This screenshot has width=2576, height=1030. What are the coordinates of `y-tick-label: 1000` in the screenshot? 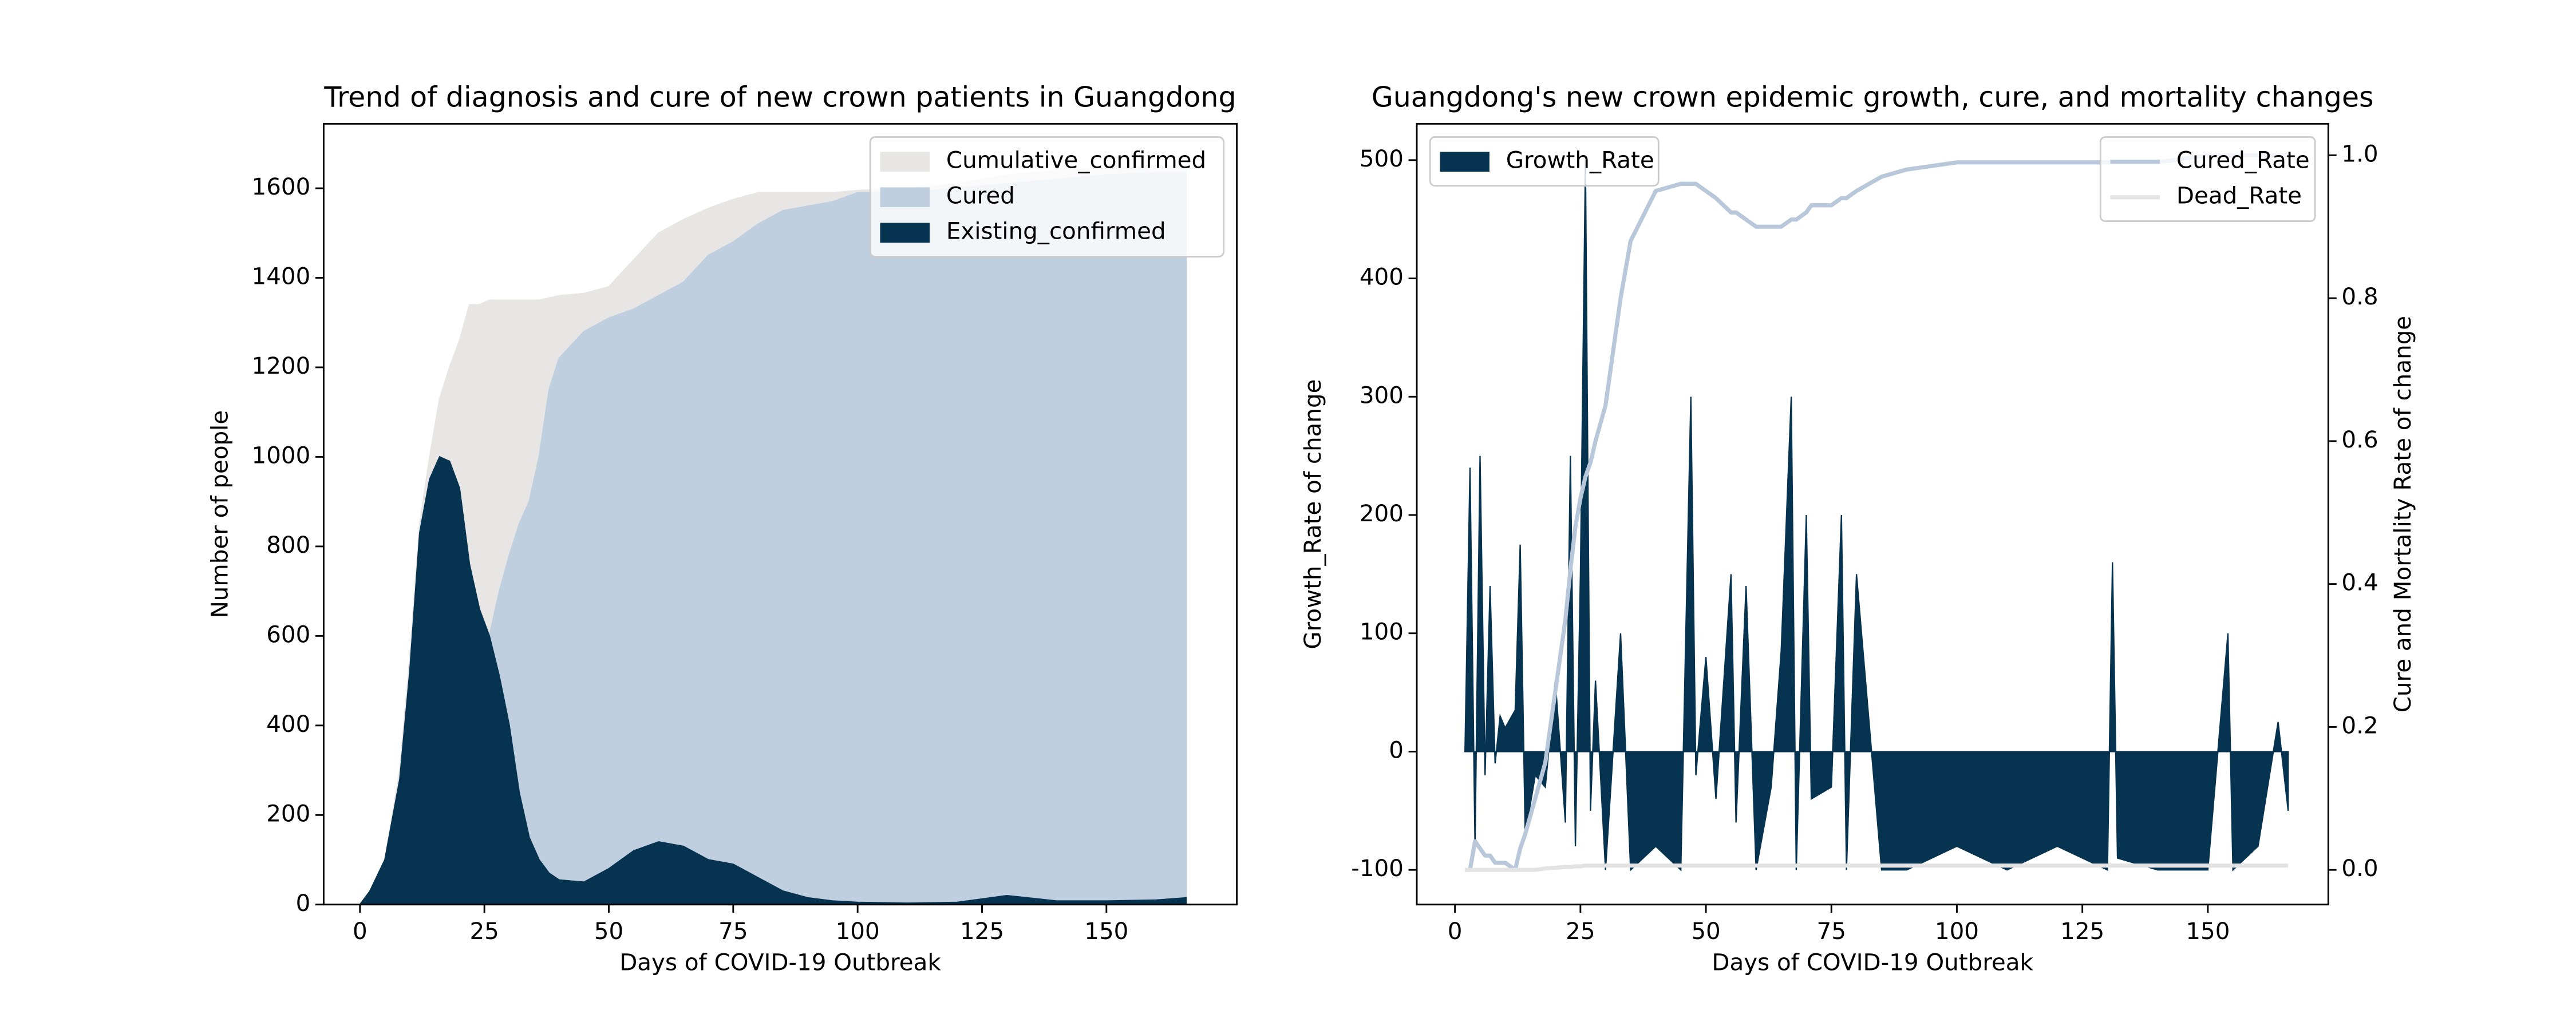 It's located at (281, 455).